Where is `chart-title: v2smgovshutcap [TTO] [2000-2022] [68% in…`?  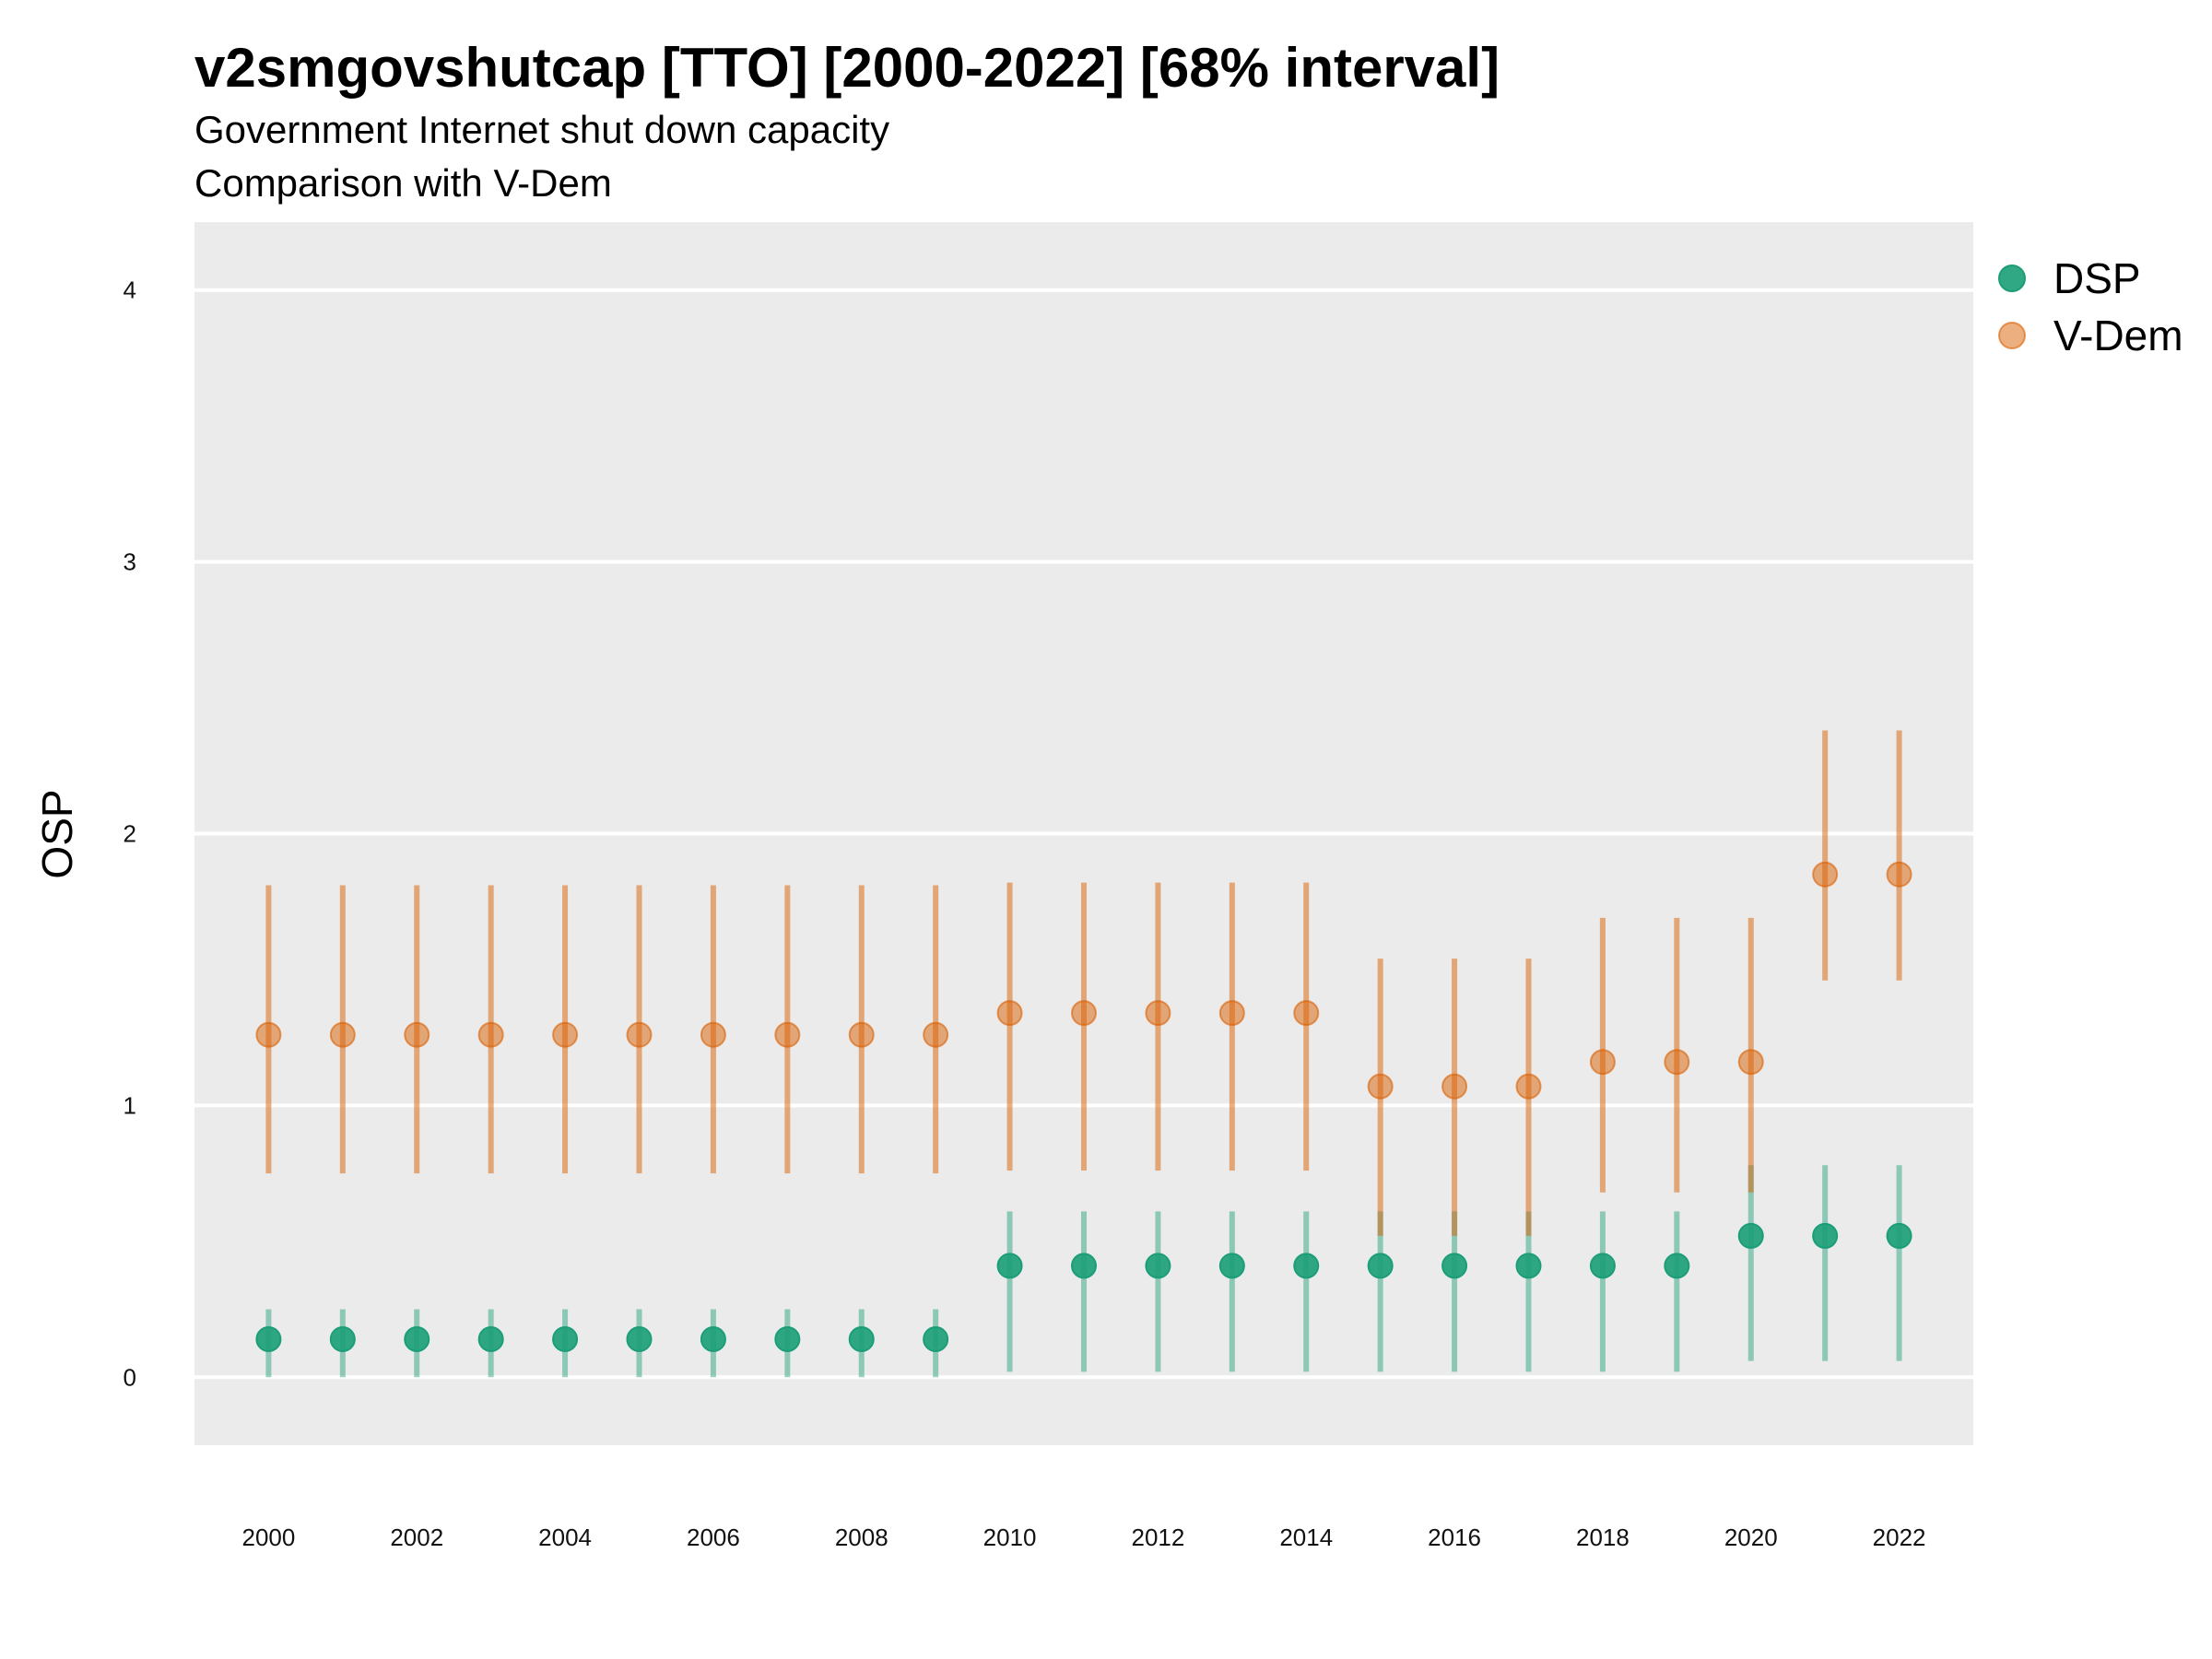 chart-title: v2smgovshutcap [TTO] [2000-2022] [68% in… is located at coordinates (847, 68).